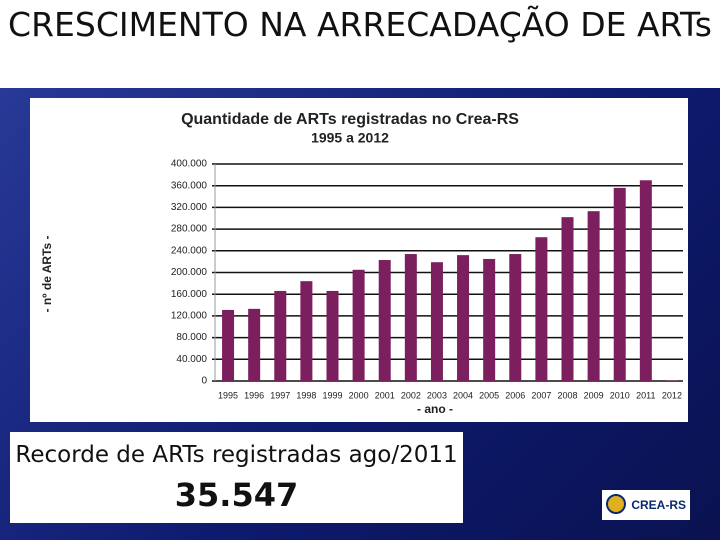 This screenshot has width=720, height=540. What do you see at coordinates (515, 395) in the screenshot?
I see `x-tick-label: 2006` at bounding box center [515, 395].